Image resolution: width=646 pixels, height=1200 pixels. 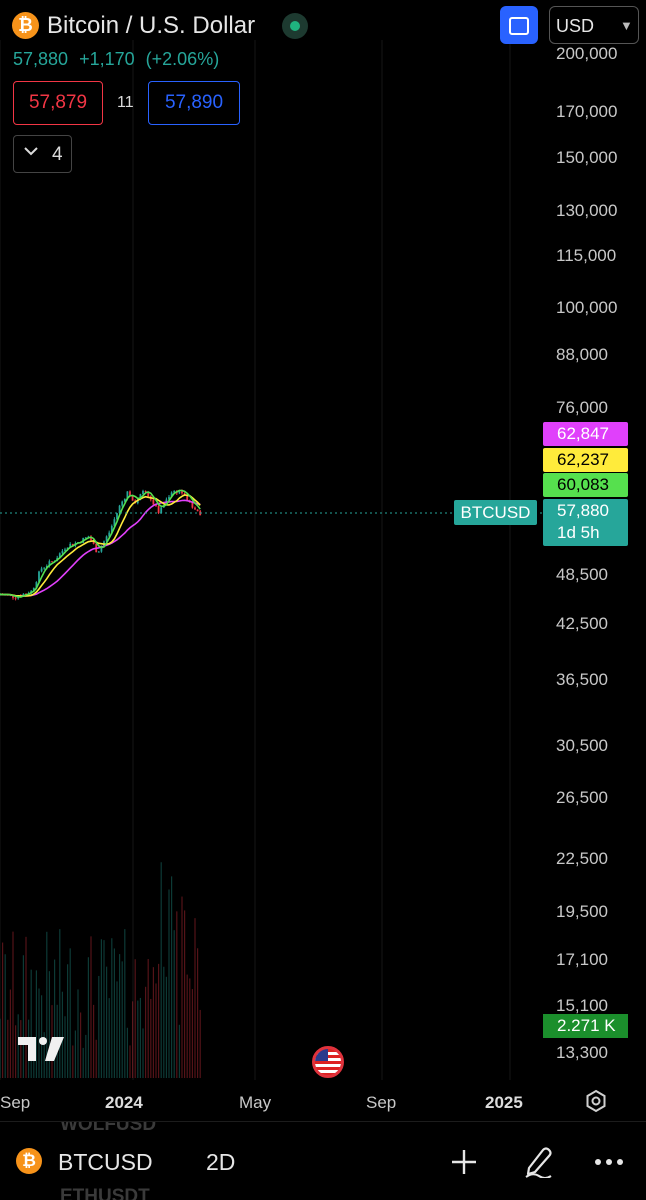 I want to click on price-axis-label: 36,500, so click(x=582, y=679).